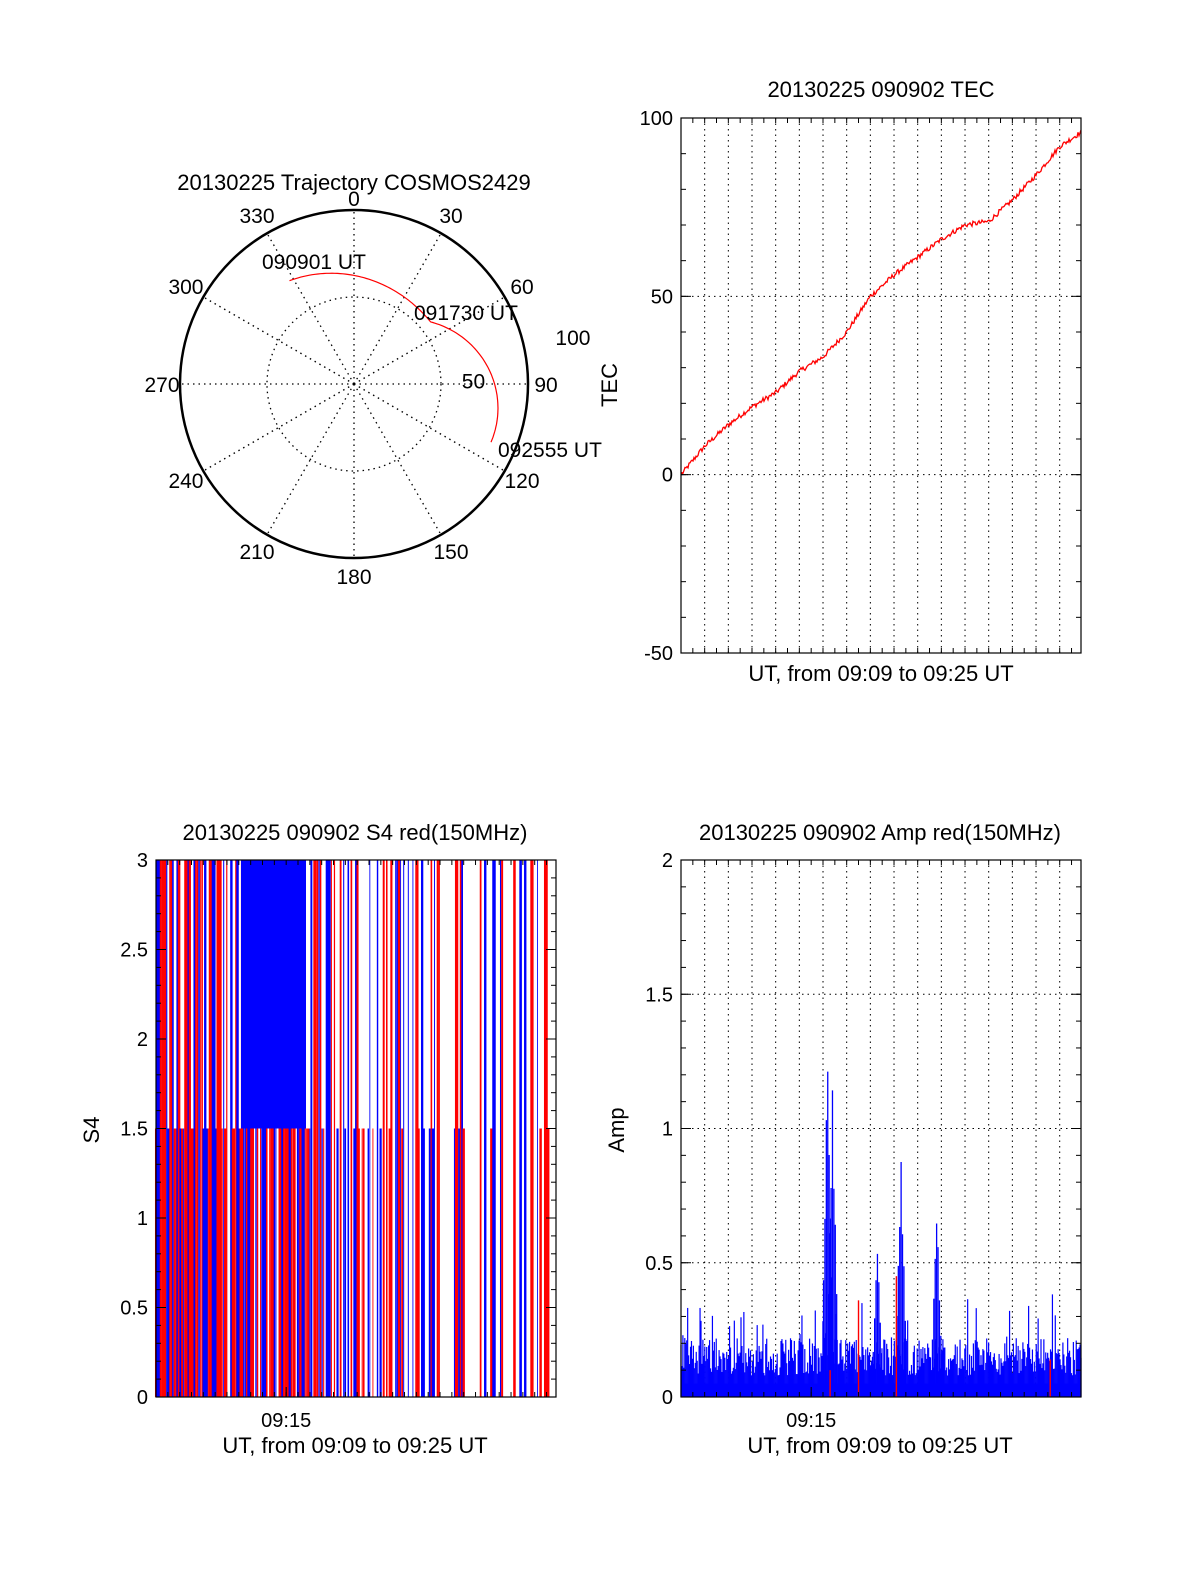  What do you see at coordinates (256, 216) in the screenshot?
I see `azimuth-label: 330` at bounding box center [256, 216].